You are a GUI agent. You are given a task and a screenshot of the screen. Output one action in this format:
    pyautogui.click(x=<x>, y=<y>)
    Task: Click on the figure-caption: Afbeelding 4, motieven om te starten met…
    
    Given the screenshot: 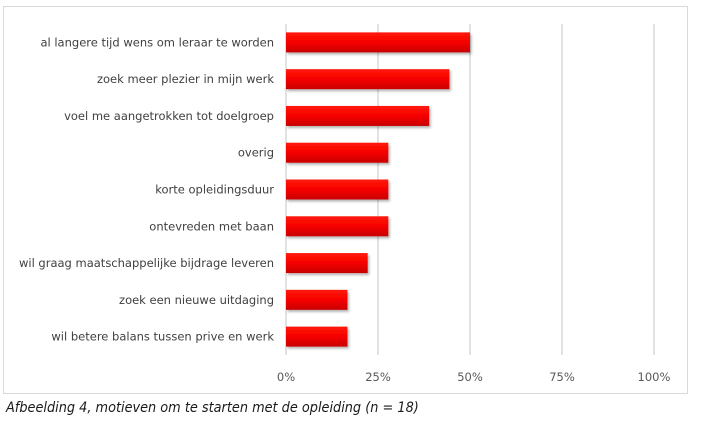 What is the action you would take?
    pyautogui.click(x=212, y=408)
    